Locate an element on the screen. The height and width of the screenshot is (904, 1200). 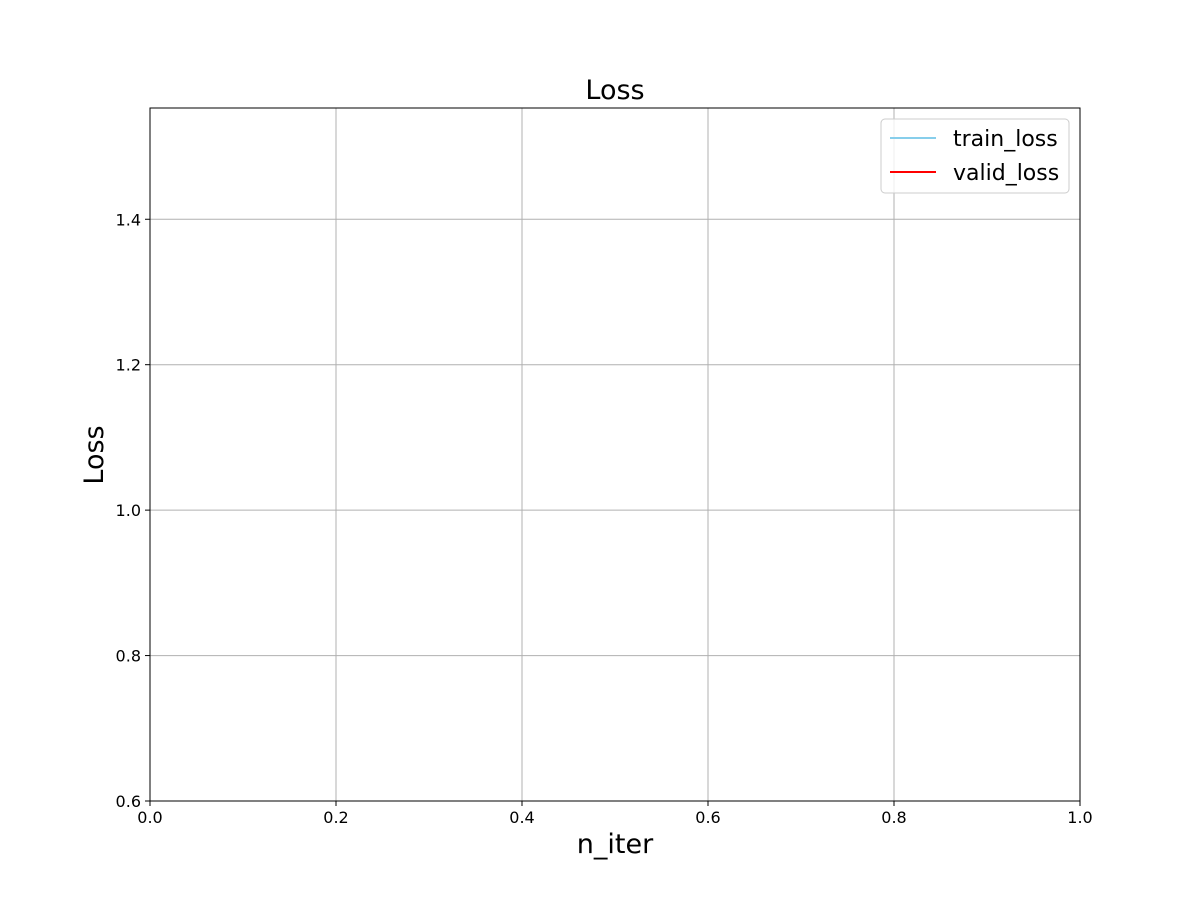
x-tick-label: 1.0 is located at coordinates (1079, 817).